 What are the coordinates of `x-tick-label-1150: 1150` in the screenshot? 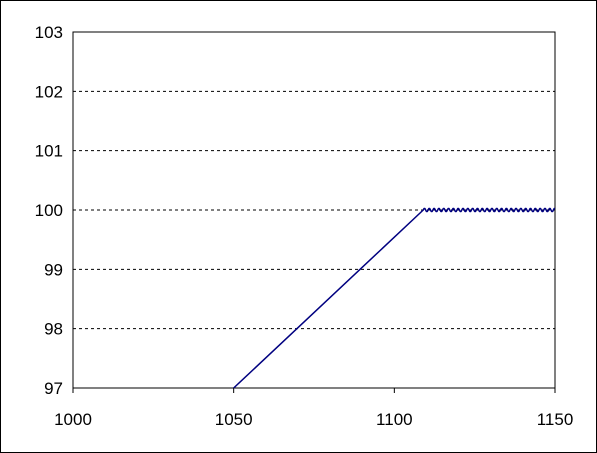 It's located at (555, 419).